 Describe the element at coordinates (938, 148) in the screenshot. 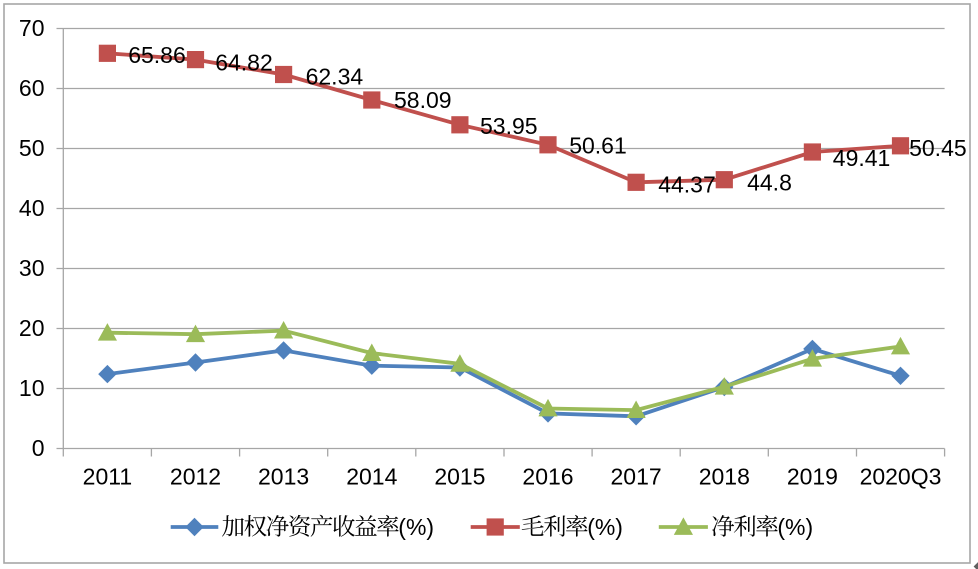

I see `svg-text: 50.45` at that location.